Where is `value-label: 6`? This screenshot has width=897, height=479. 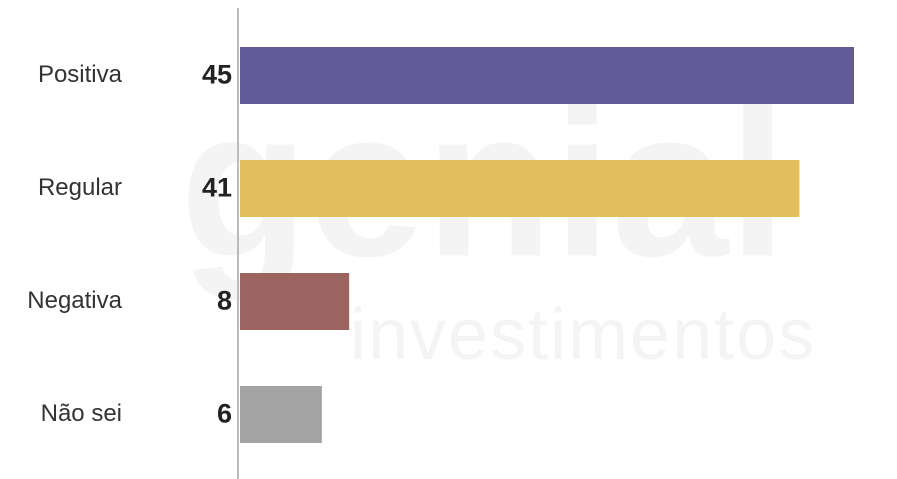
value-label: 6 is located at coordinates (224, 414).